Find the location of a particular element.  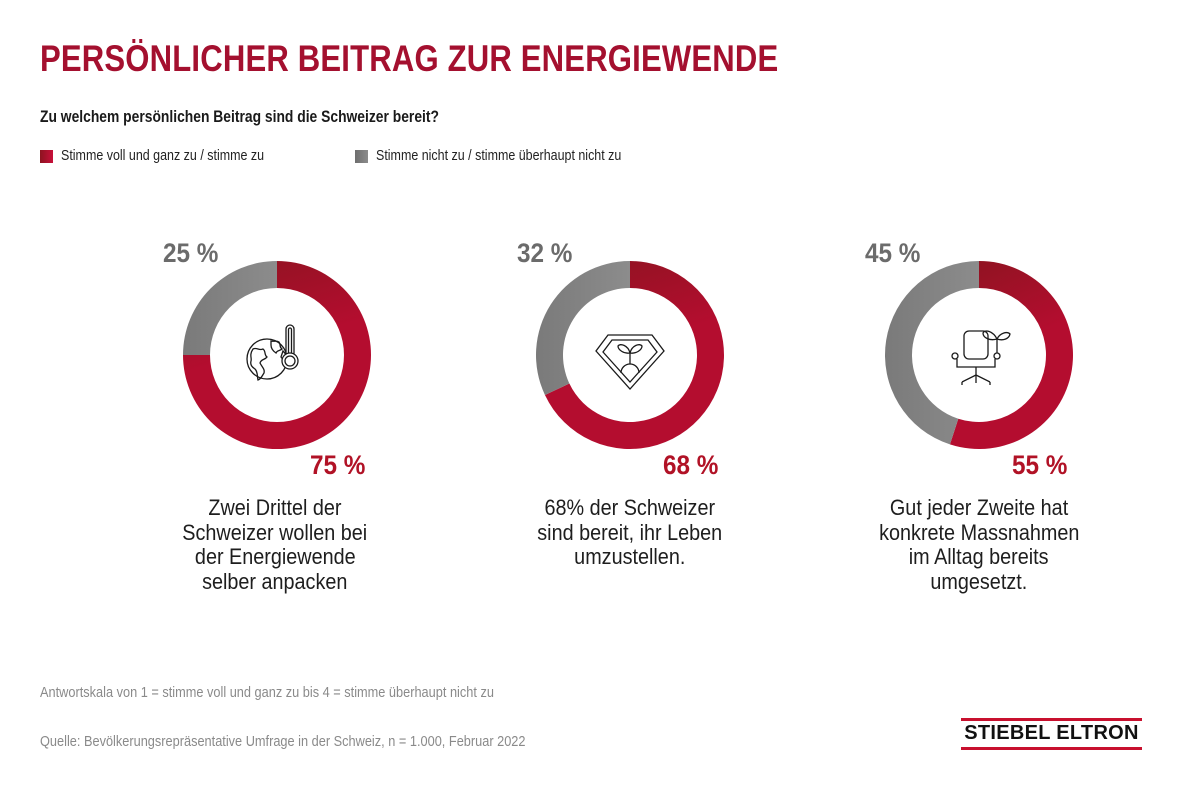

donut-3-disagree-segment is located at coordinates (932, 353).